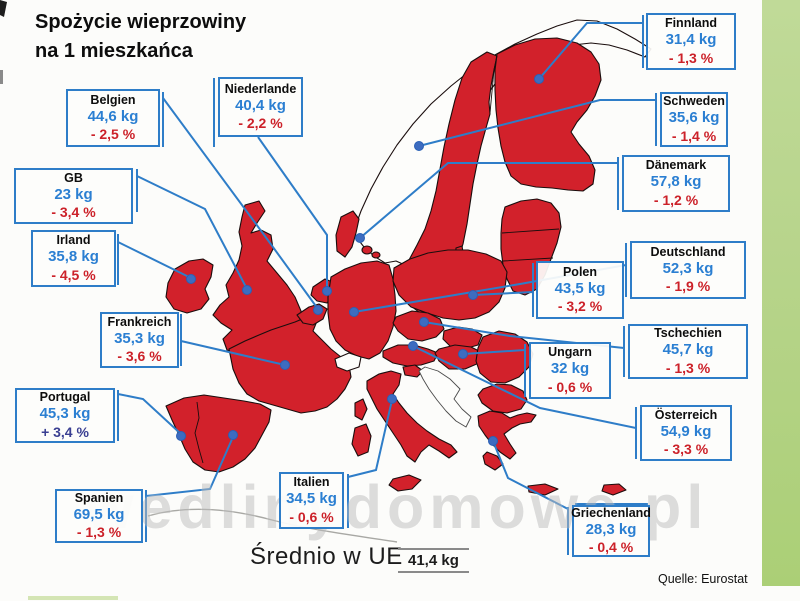 This screenshot has height=601, width=800. I want to click on callout-portugal: Portugal 45,3 kg + 3,4 %, so click(65, 415).